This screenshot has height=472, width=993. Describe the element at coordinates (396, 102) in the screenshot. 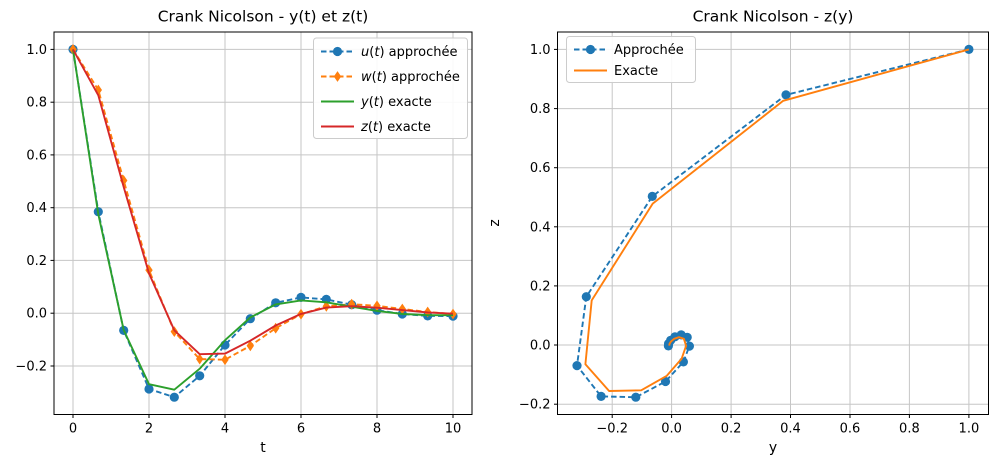

I see `legend-label: y(t) exacte` at that location.